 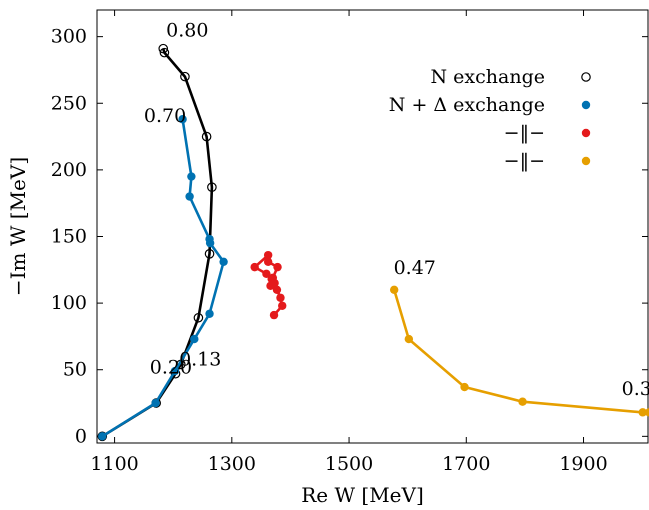 What do you see at coordinates (488, 77) in the screenshot?
I see `legend-entry-label: N exchange` at bounding box center [488, 77].